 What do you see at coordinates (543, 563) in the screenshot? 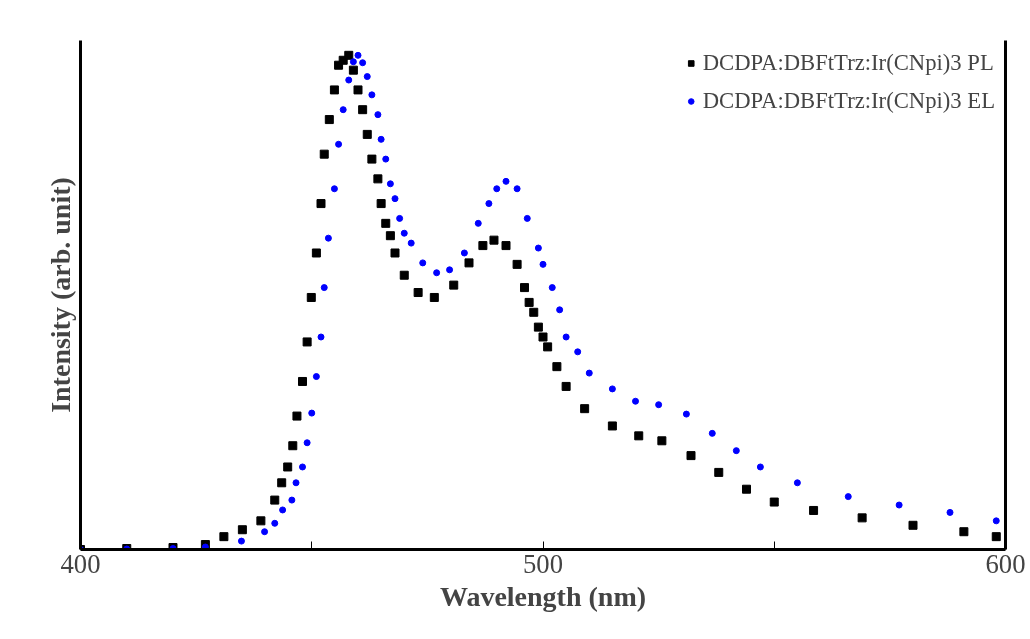
I see `x-tick-label: 500` at bounding box center [543, 563].